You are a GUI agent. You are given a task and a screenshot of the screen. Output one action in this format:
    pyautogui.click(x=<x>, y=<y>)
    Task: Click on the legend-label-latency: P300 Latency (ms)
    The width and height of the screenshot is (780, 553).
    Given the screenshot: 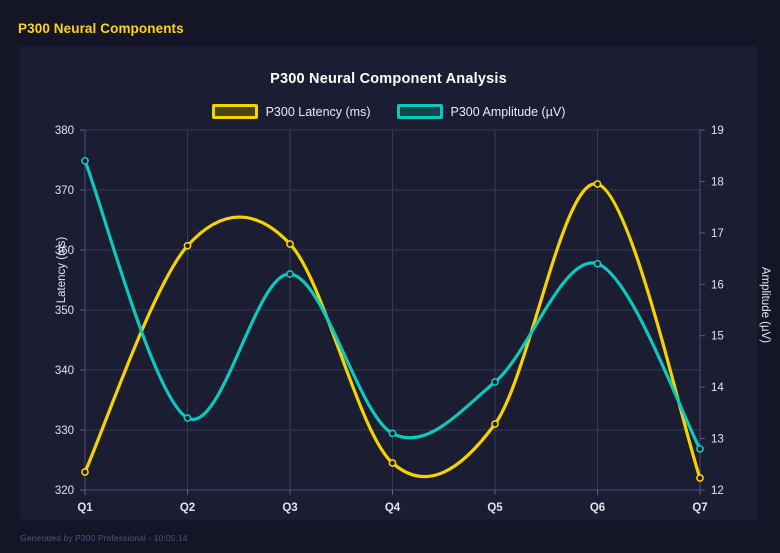 What is the action you would take?
    pyautogui.click(x=318, y=111)
    